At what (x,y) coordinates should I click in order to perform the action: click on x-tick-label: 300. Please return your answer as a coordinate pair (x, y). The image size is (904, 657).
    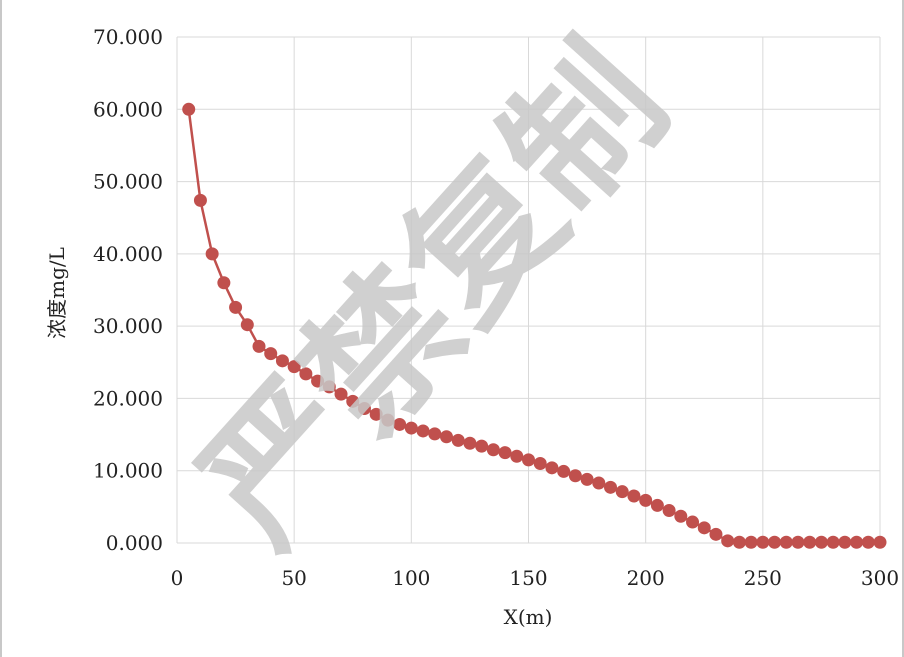
    Looking at the image, I should click on (880, 578).